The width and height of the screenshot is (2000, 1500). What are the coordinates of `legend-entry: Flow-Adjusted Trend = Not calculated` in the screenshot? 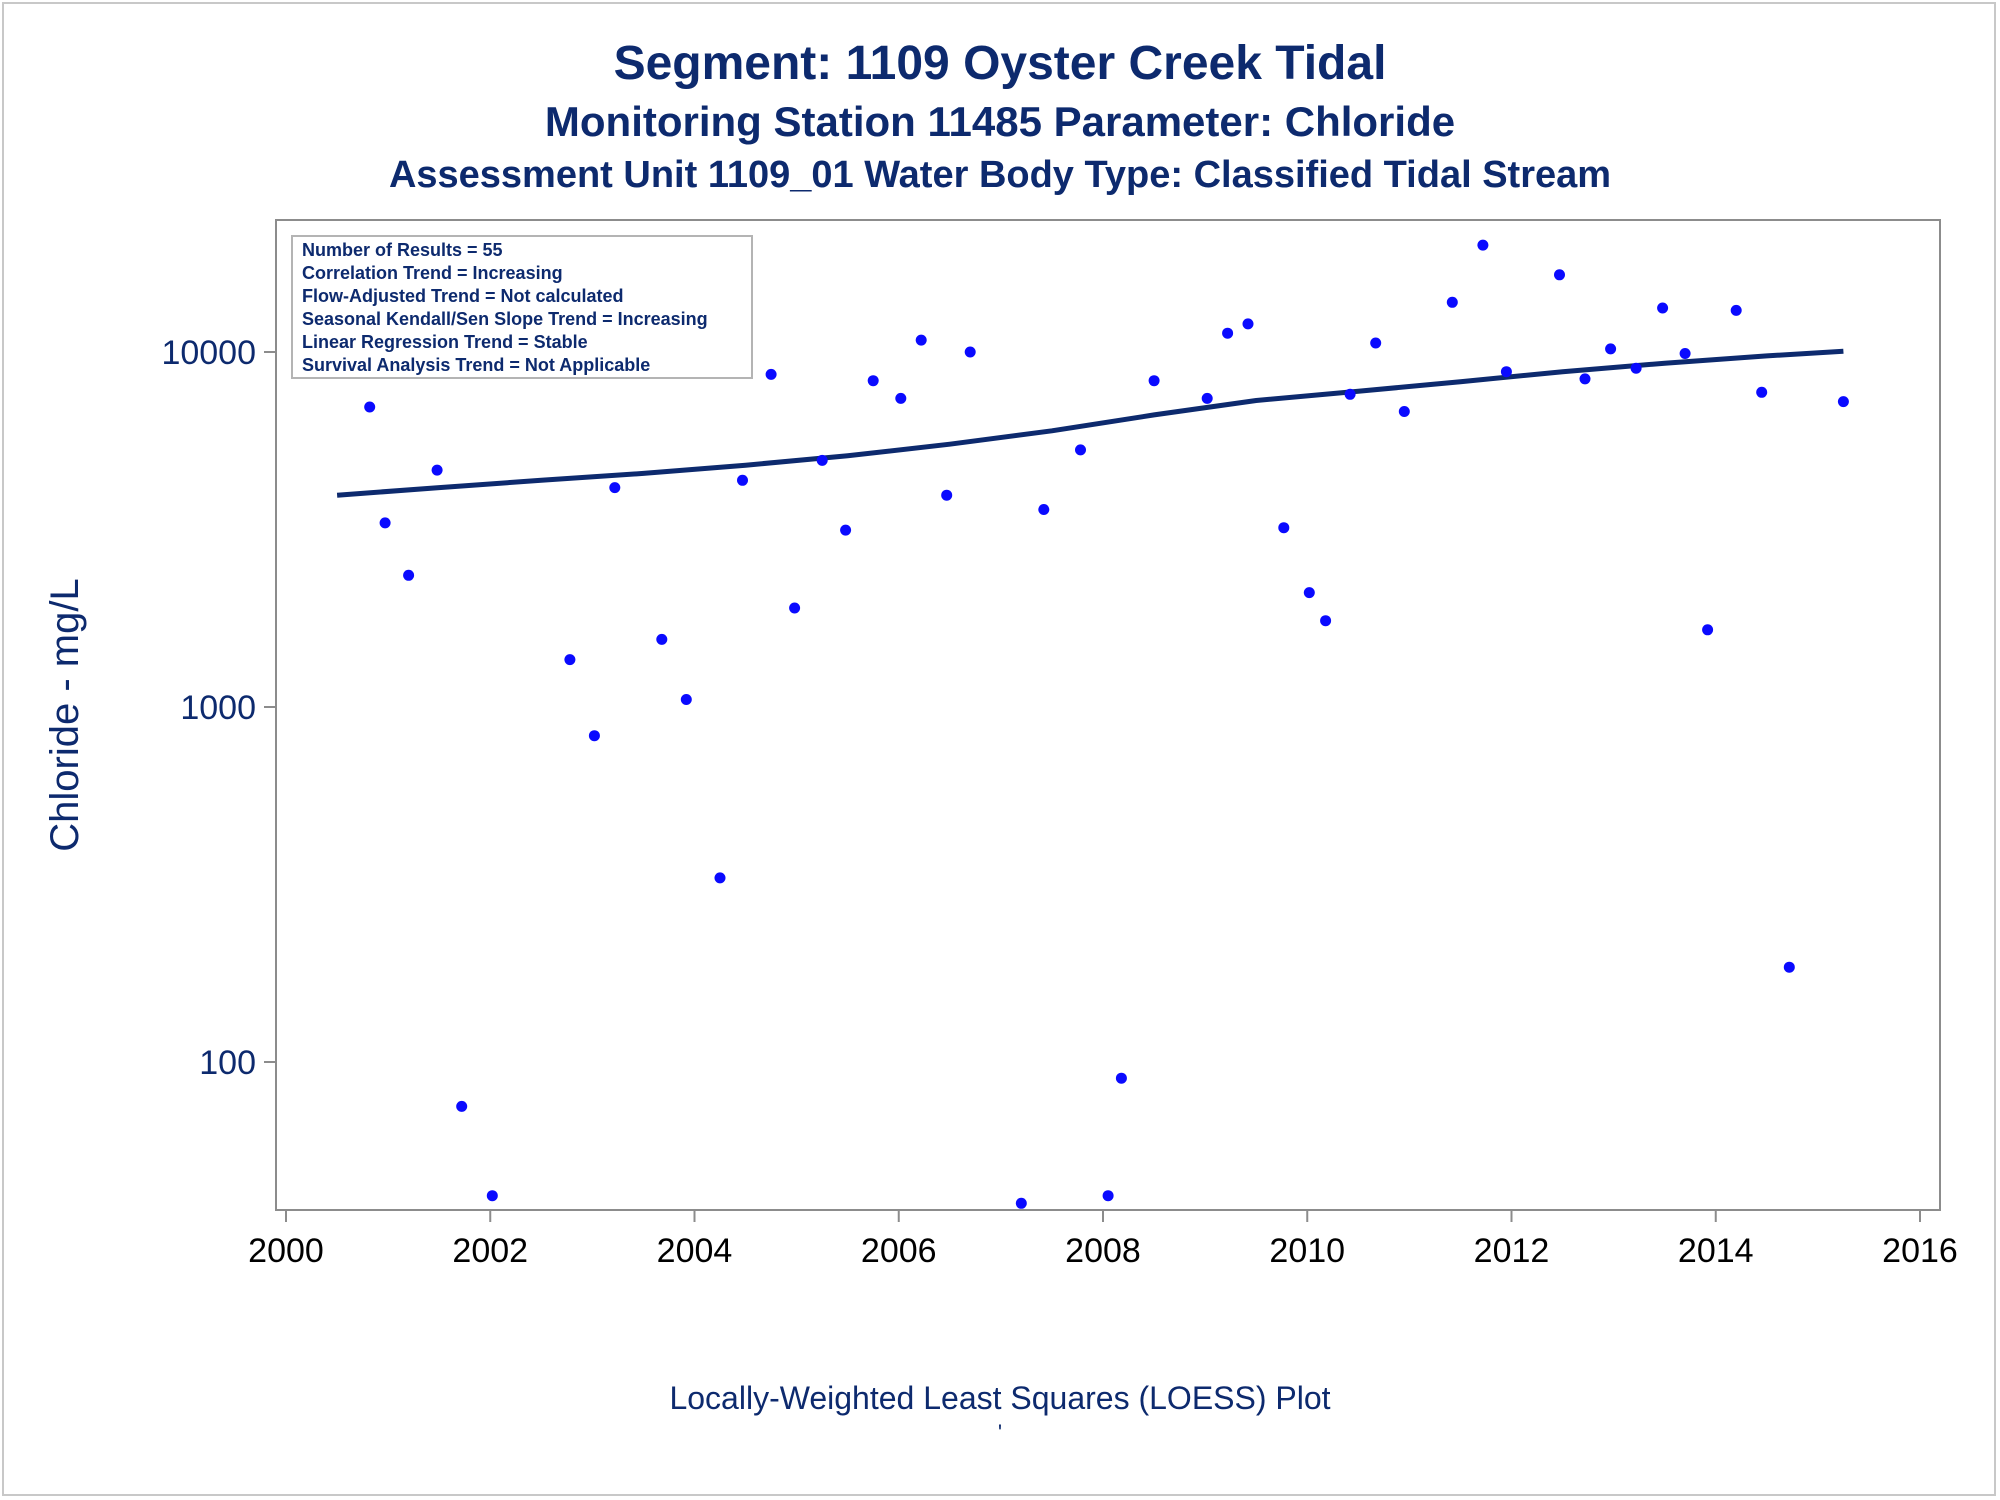 It's located at (463, 296).